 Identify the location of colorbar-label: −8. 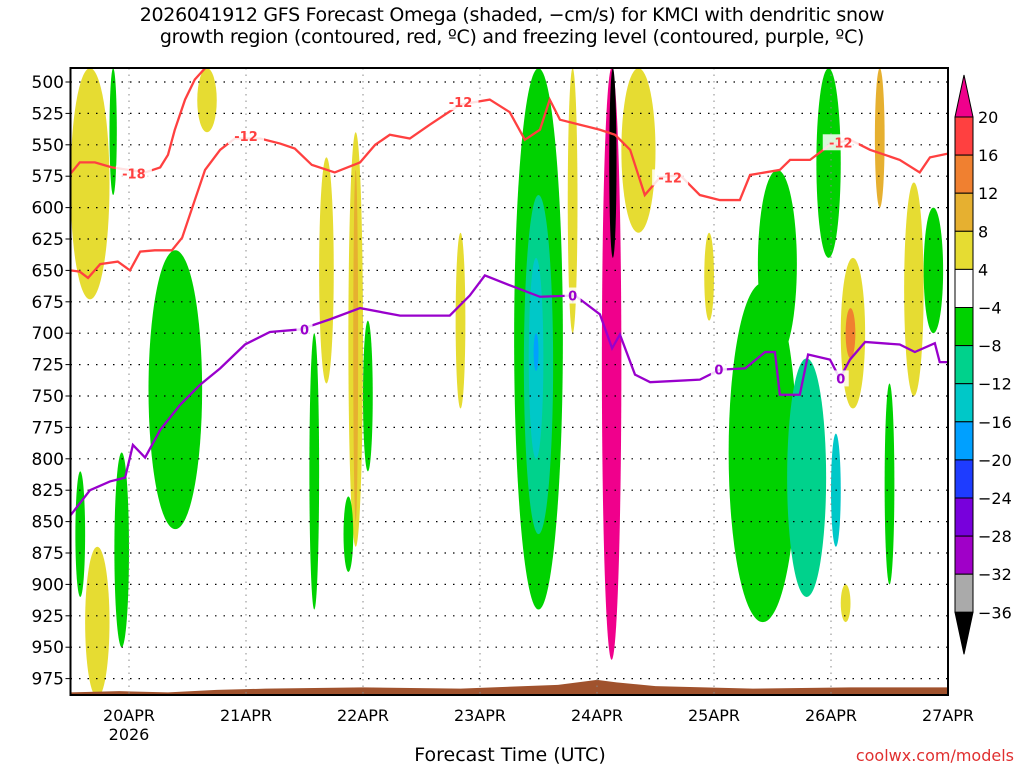
(990, 346).